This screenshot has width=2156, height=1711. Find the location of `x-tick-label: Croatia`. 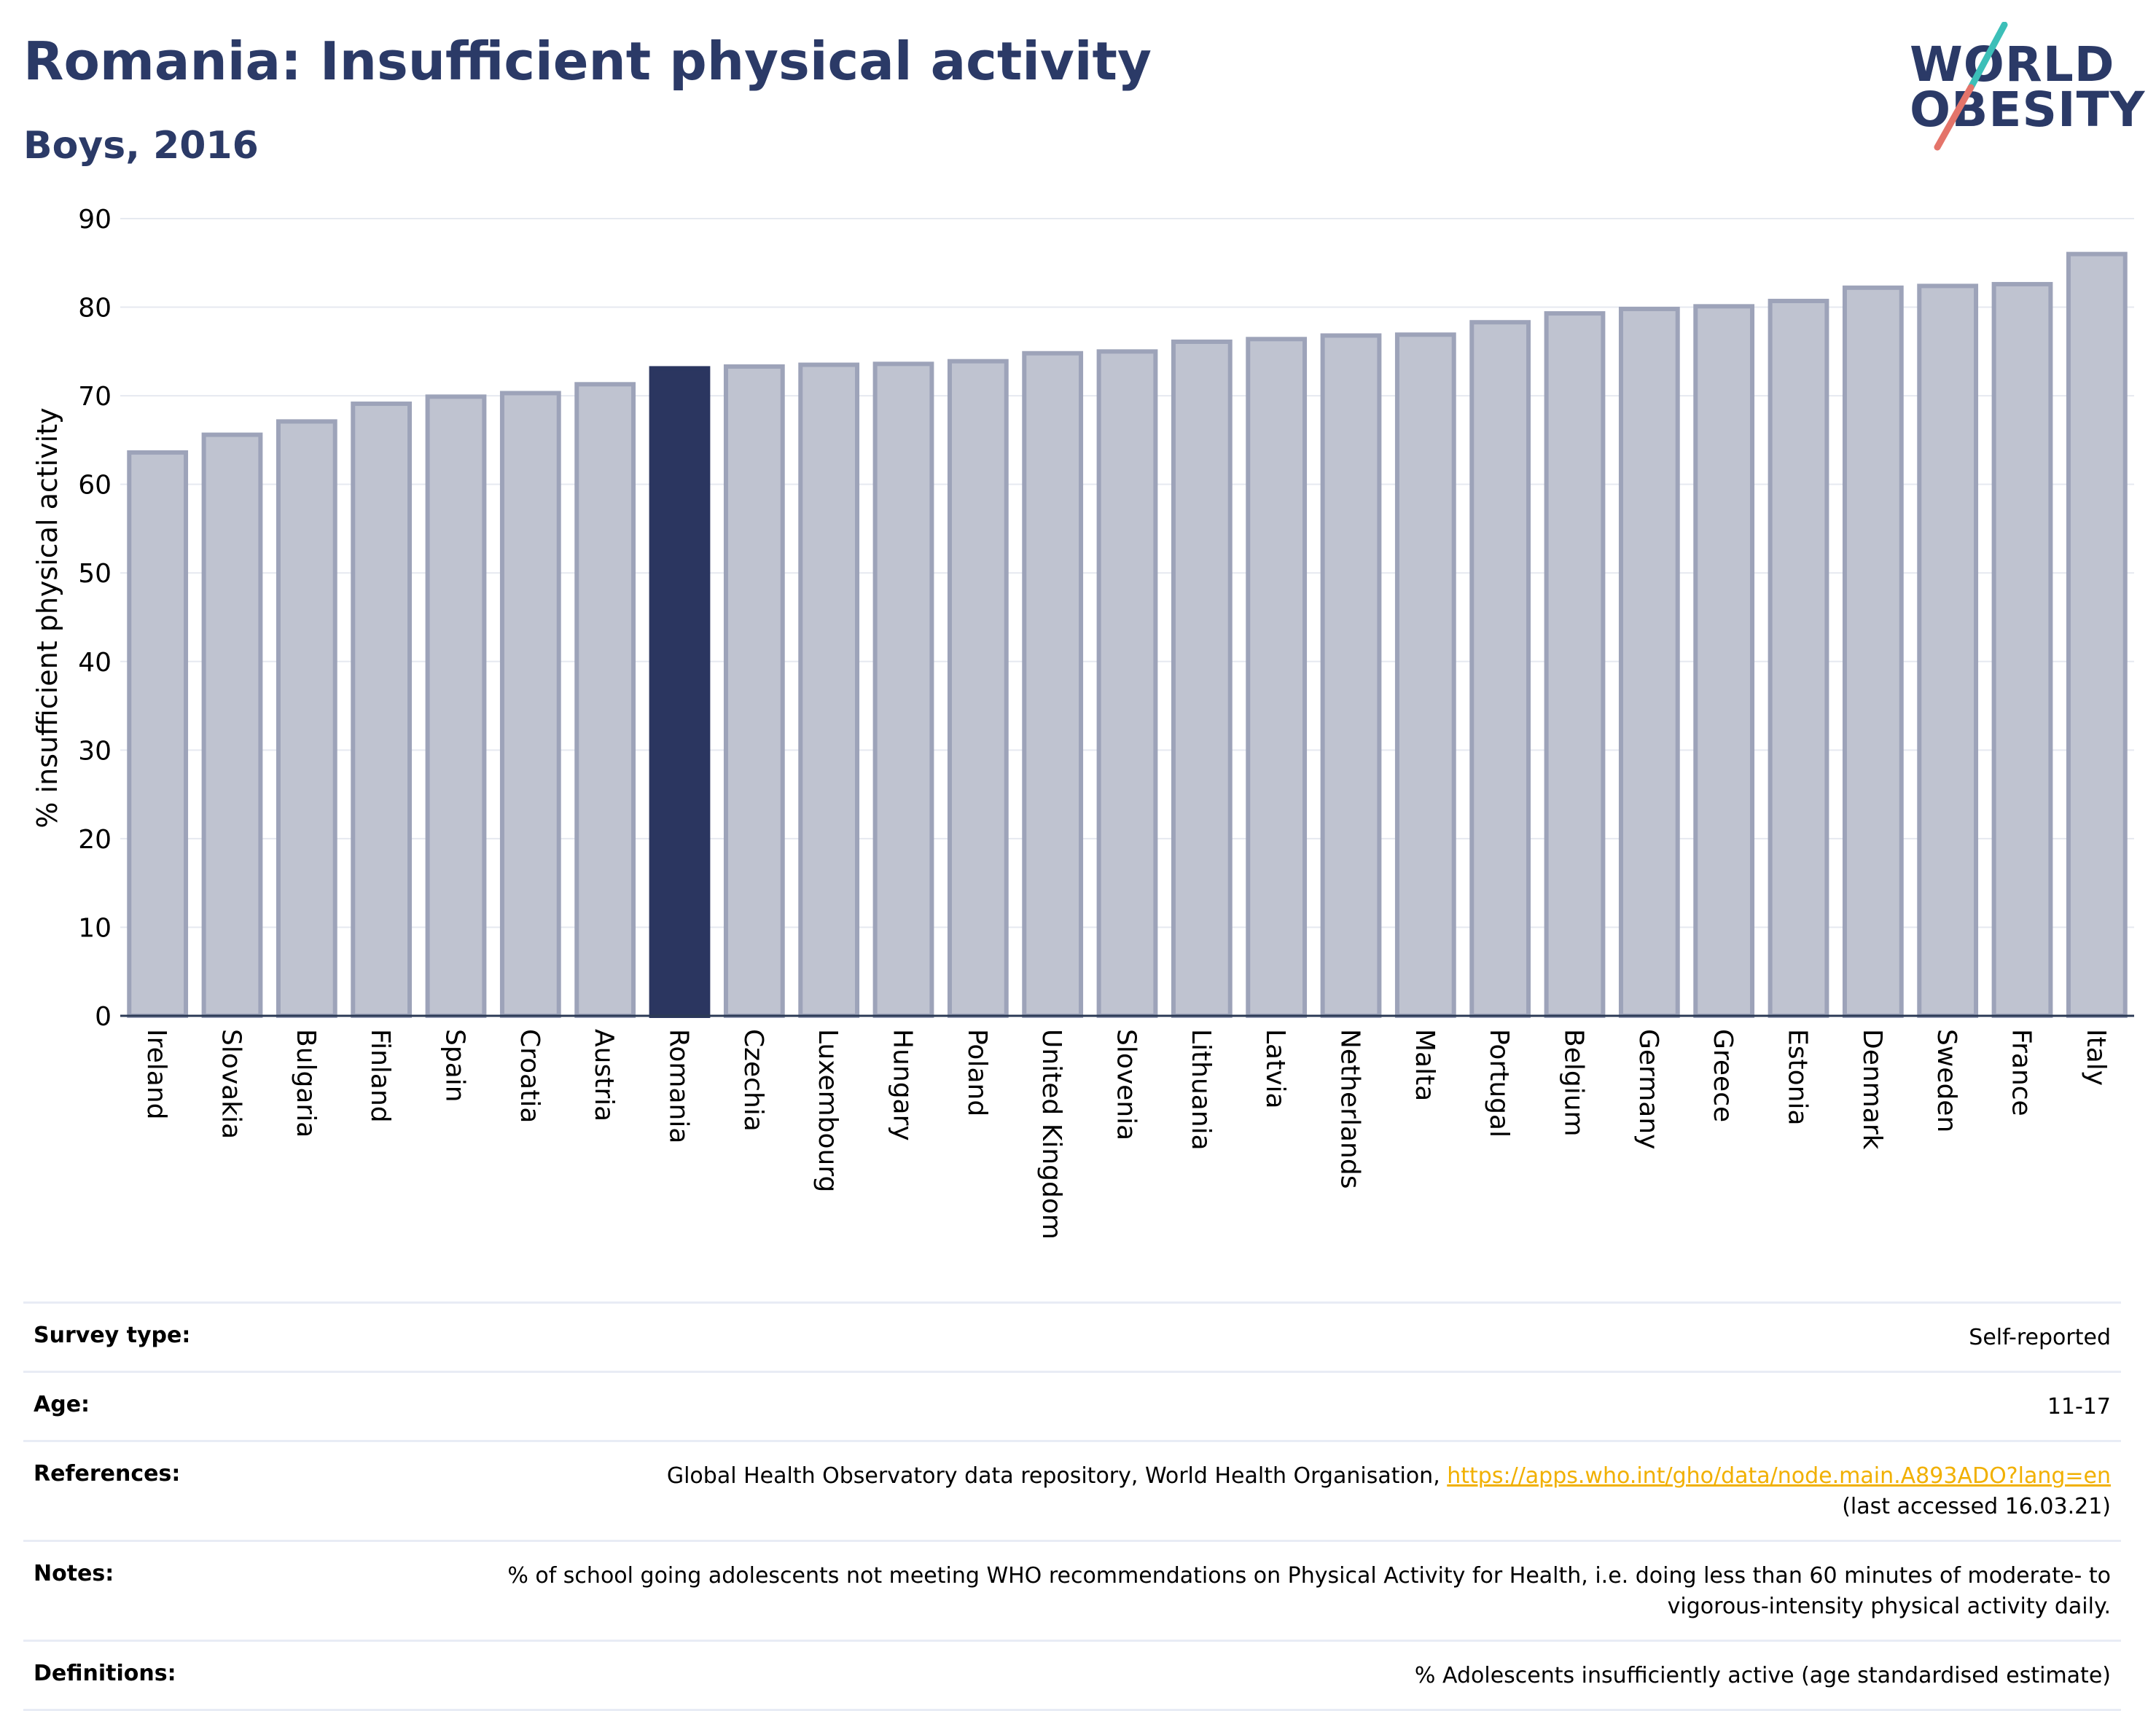

x-tick-label: Croatia is located at coordinates (530, 1076).